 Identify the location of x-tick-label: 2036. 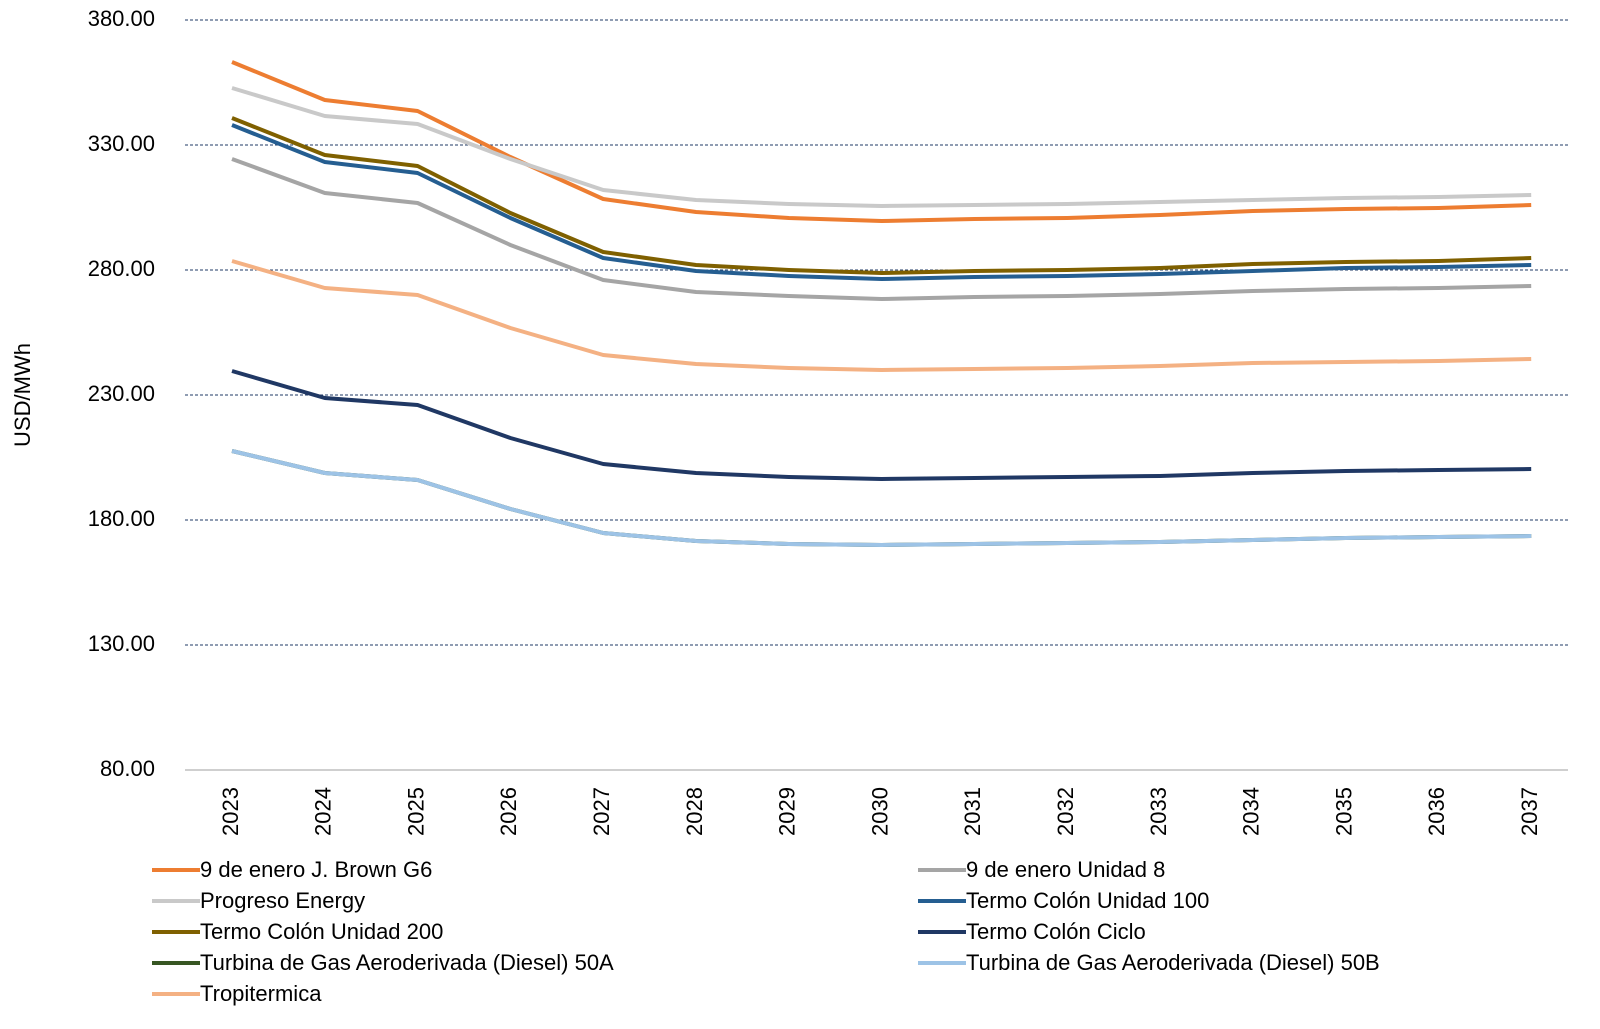
(1436, 811).